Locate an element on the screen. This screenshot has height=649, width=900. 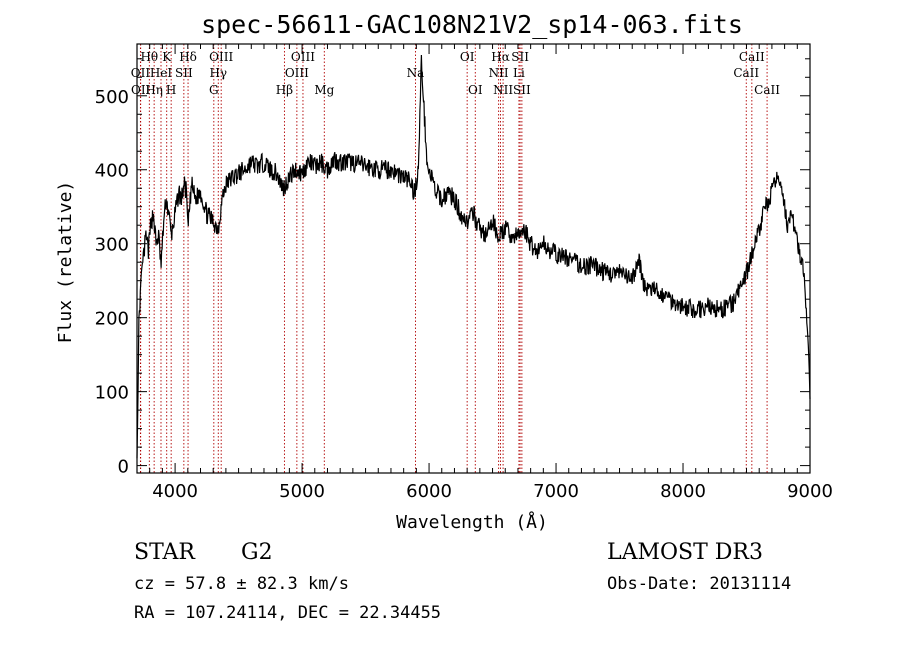
spectral-line-label: Hη is located at coordinates (154, 90).